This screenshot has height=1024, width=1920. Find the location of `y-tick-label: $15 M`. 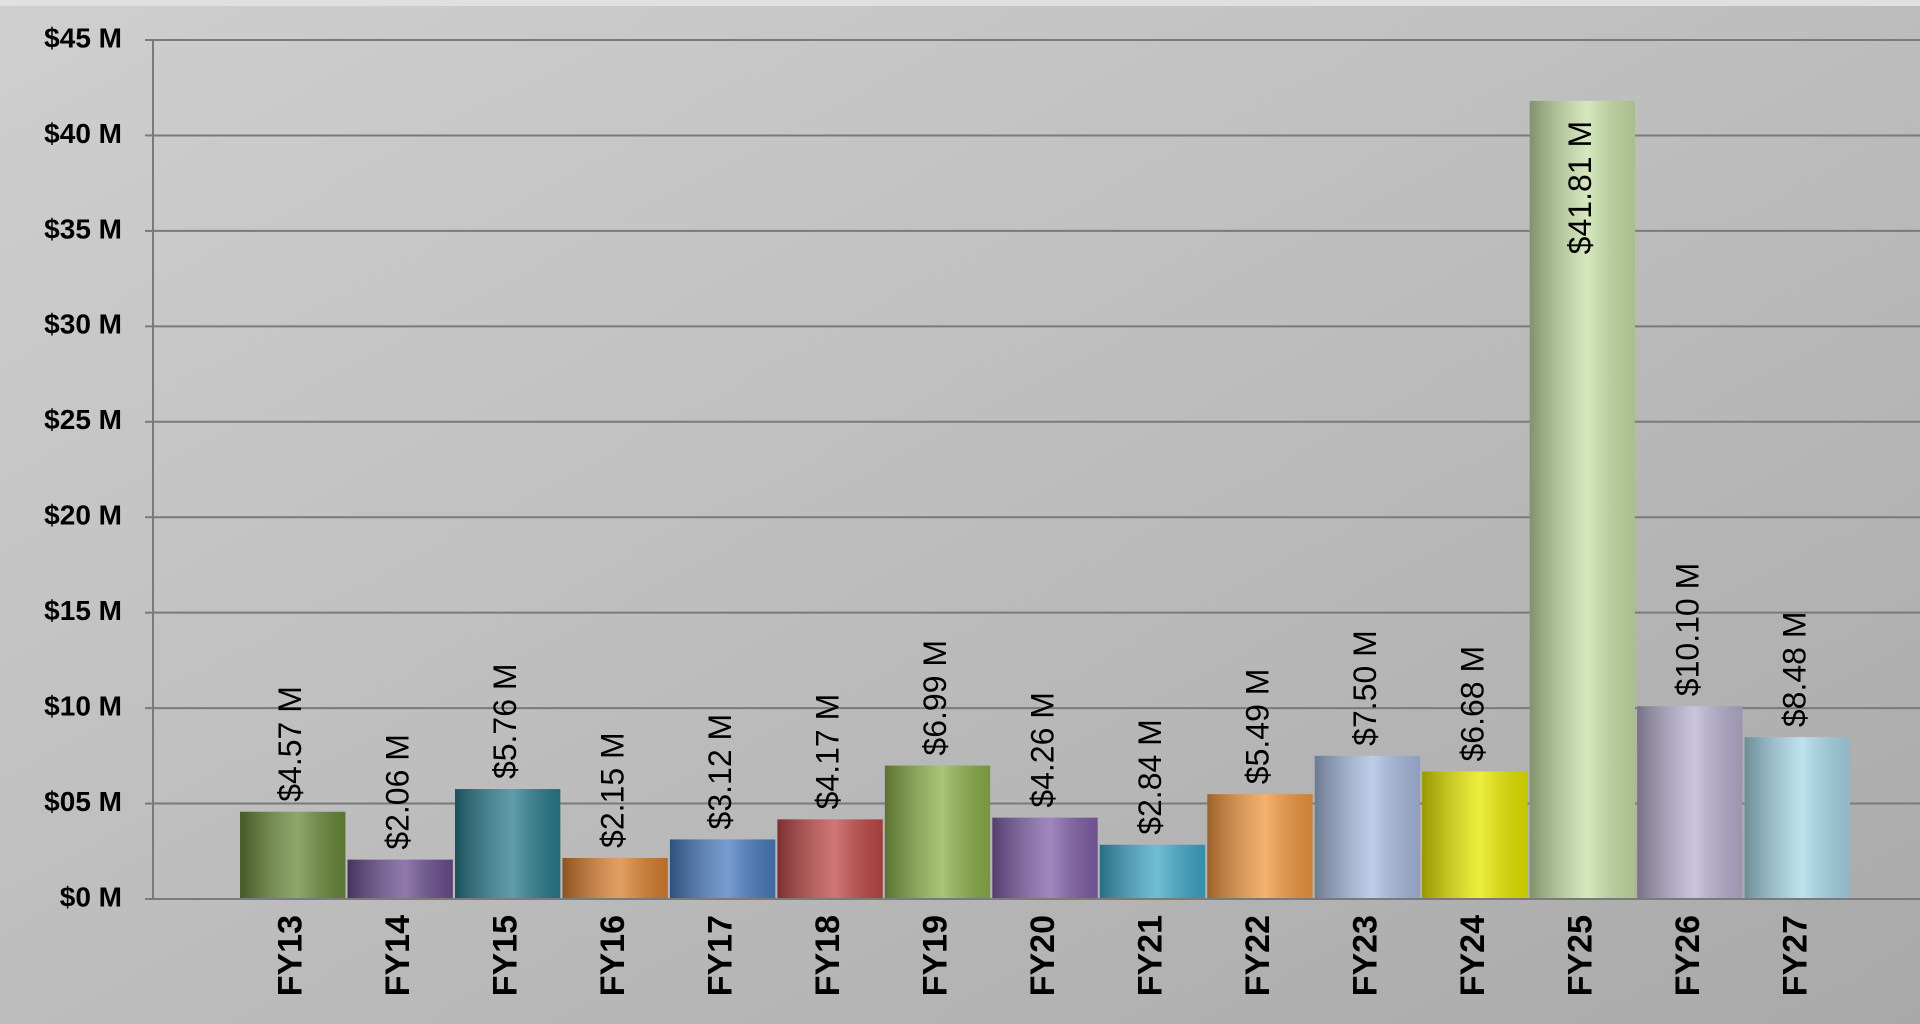

y-tick-label: $15 M is located at coordinates (83, 610).